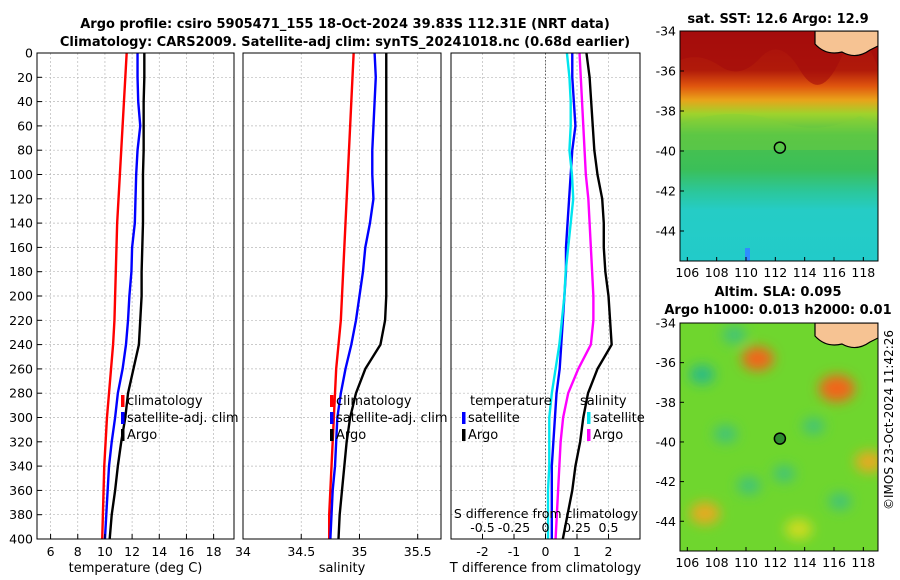  Describe the element at coordinates (666, 402) in the screenshot. I see `map-y-tick-label: -38` at that location.